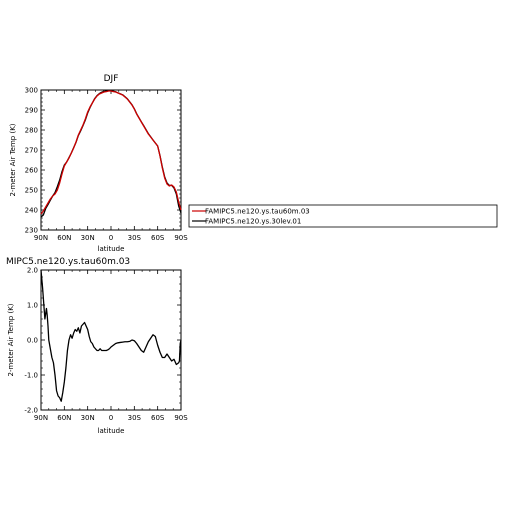  What do you see at coordinates (31, 111) in the screenshot?
I see `y-tick-label: 290` at bounding box center [31, 111].